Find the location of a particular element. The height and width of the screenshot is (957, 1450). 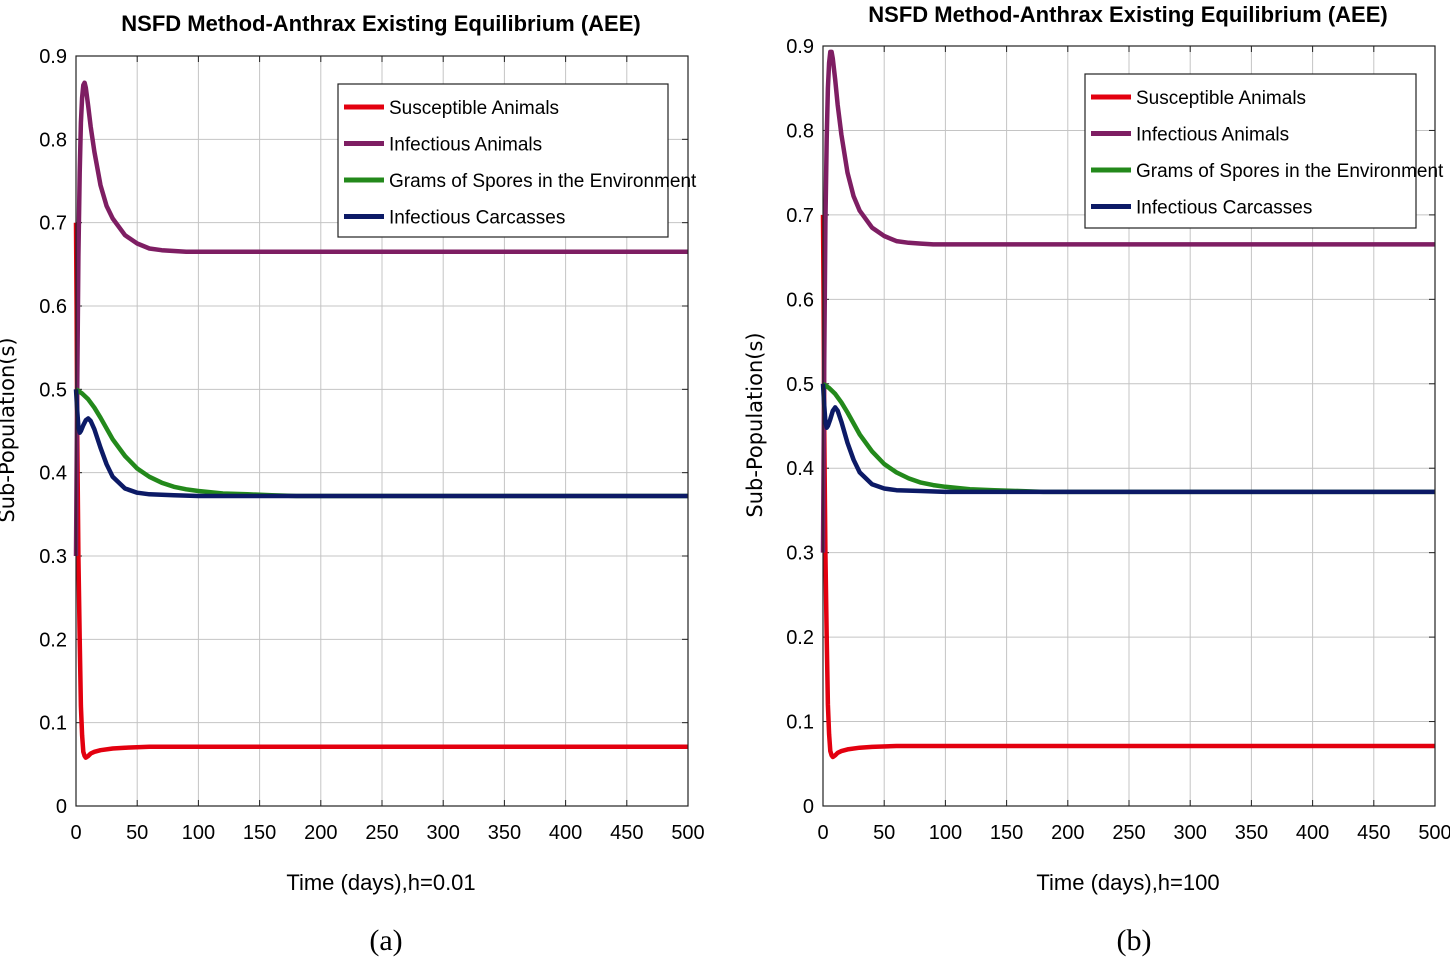

chart-b-xtick-label: 300 is located at coordinates (1190, 833).